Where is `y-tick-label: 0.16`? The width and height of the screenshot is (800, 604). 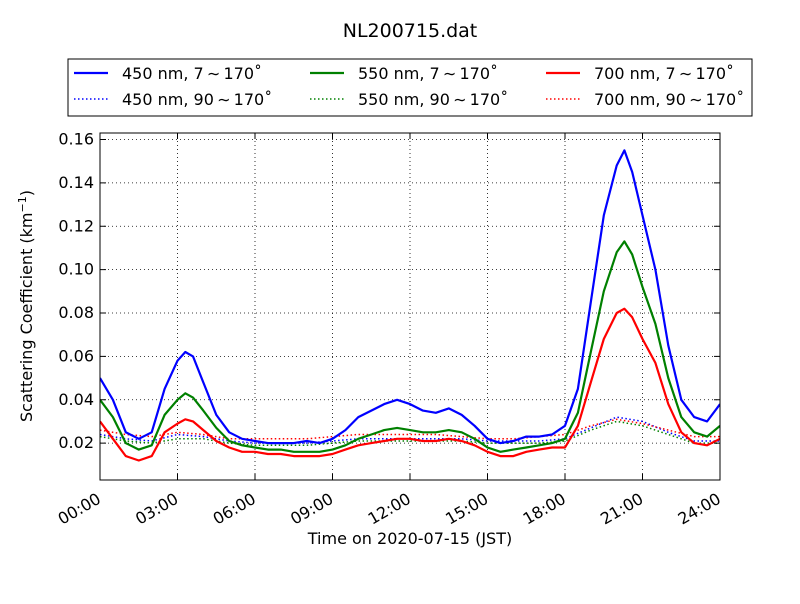 y-tick-label: 0.16 is located at coordinates (76, 139).